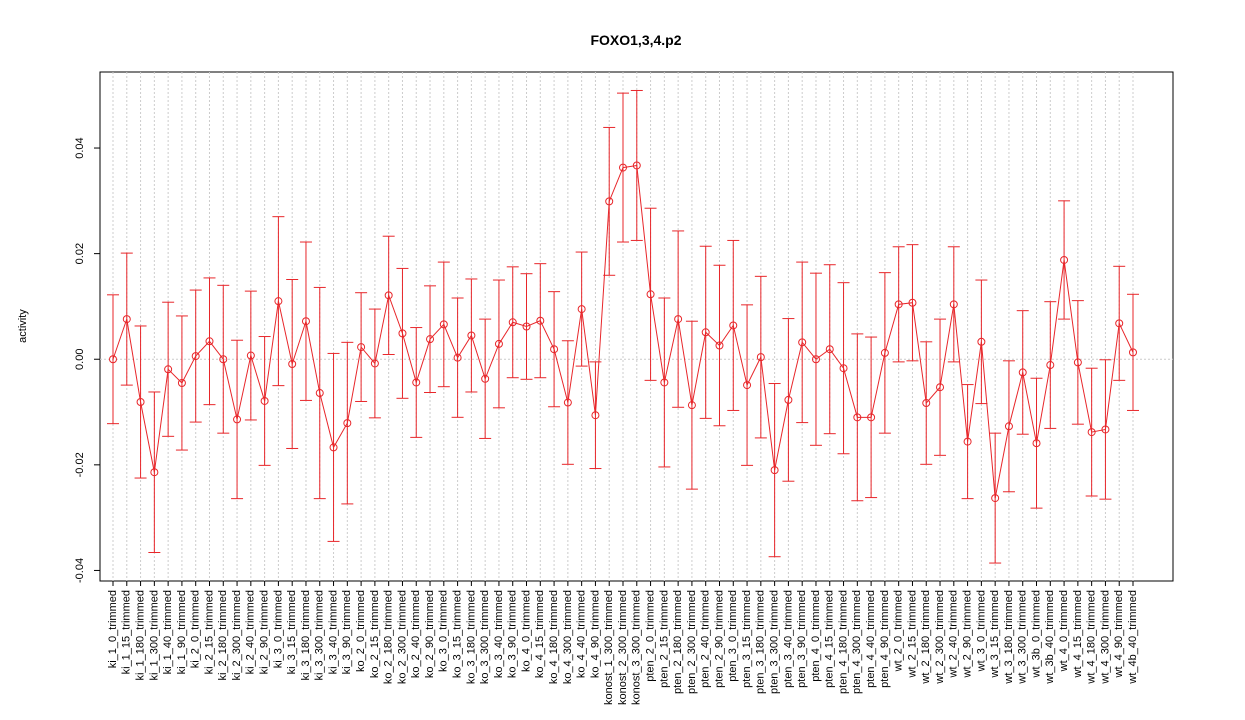  I want to click on x-tick-label: pten_2_180_trimmed, so click(678, 642).